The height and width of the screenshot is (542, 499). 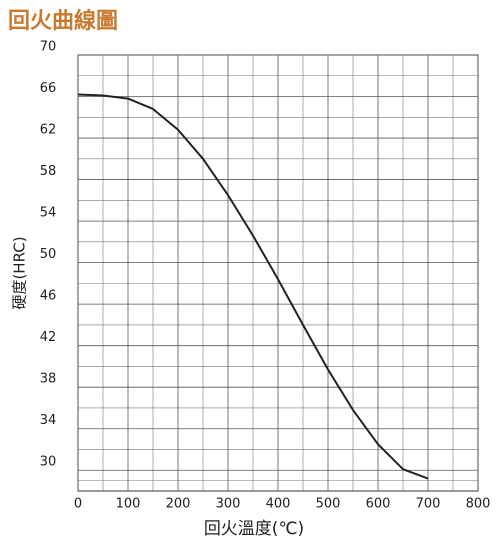 What do you see at coordinates (378, 504) in the screenshot?
I see `x-tick-label: 600` at bounding box center [378, 504].